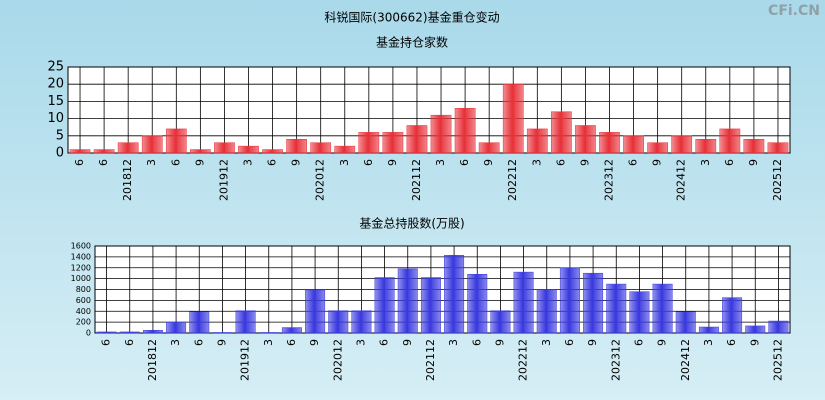 The height and width of the screenshot is (400, 825). What do you see at coordinates (83, 311) in the screenshot?
I see `y-tick-label: 400` at bounding box center [83, 311].